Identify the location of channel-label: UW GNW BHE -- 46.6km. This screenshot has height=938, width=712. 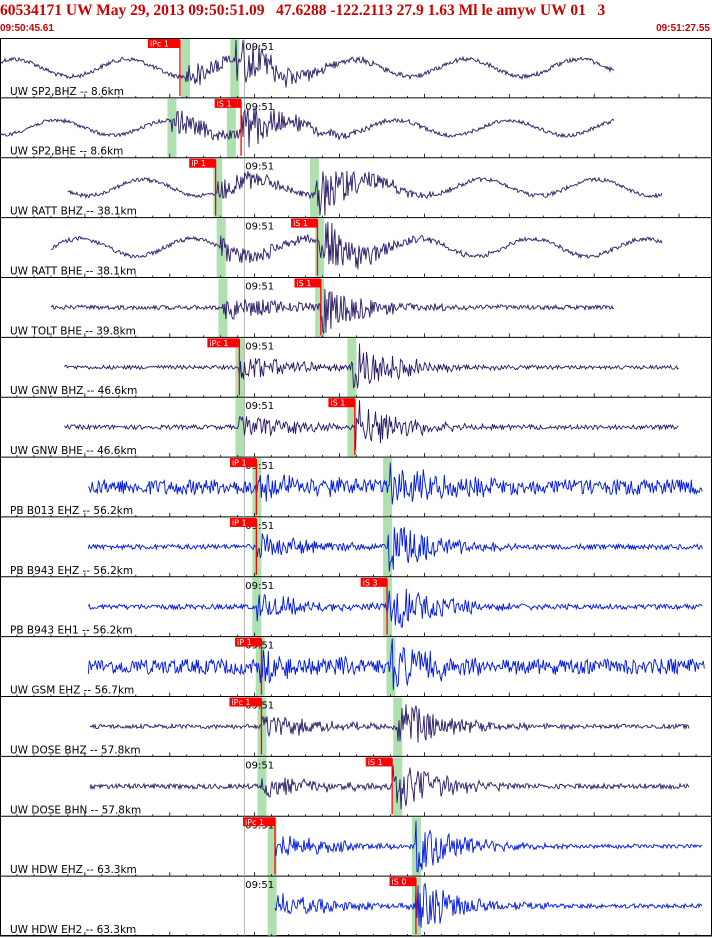
(73, 451).